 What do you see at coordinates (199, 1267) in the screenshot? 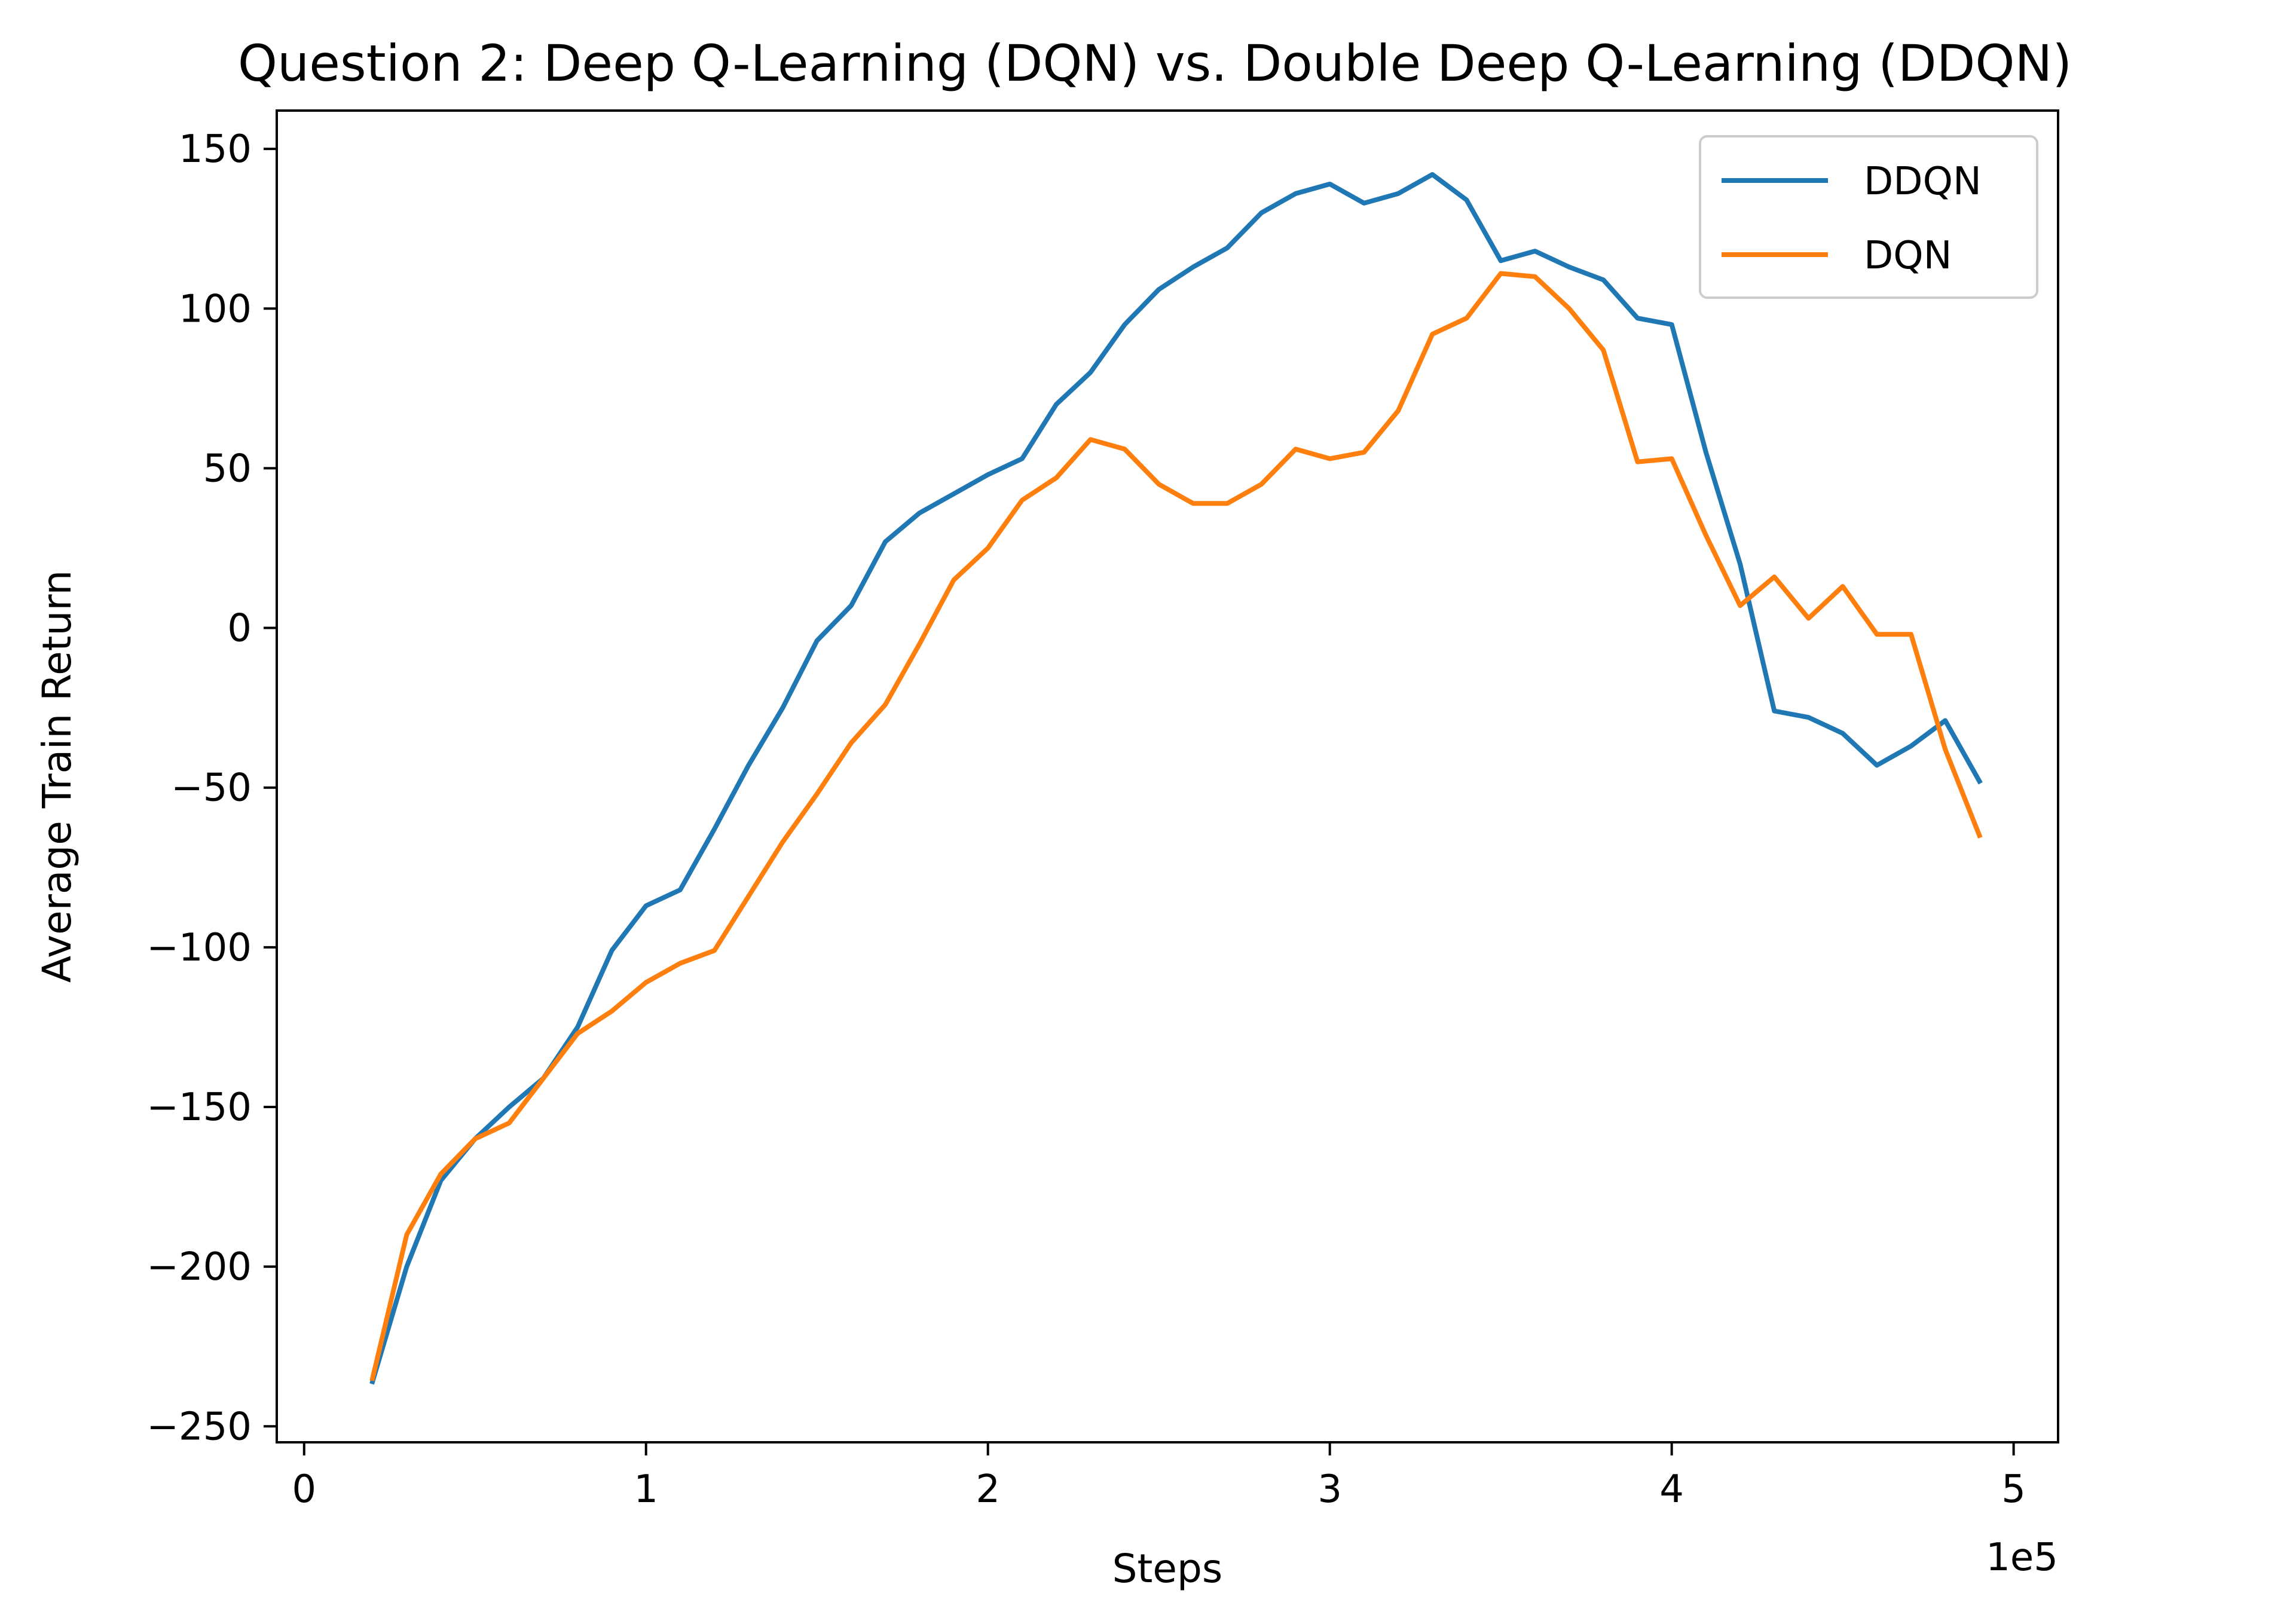
I see `y-tick-label: −200` at bounding box center [199, 1267].